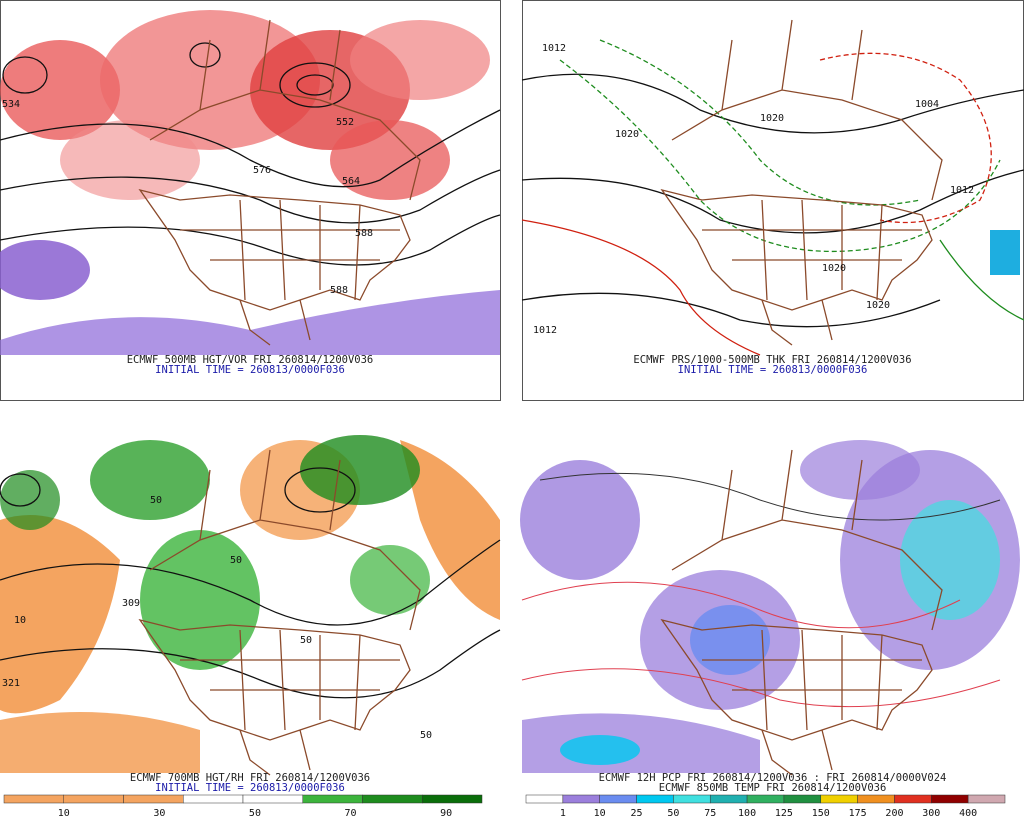 The width and height of the screenshot is (1024, 819). I want to click on colorbar-label: 200, so click(894, 813).